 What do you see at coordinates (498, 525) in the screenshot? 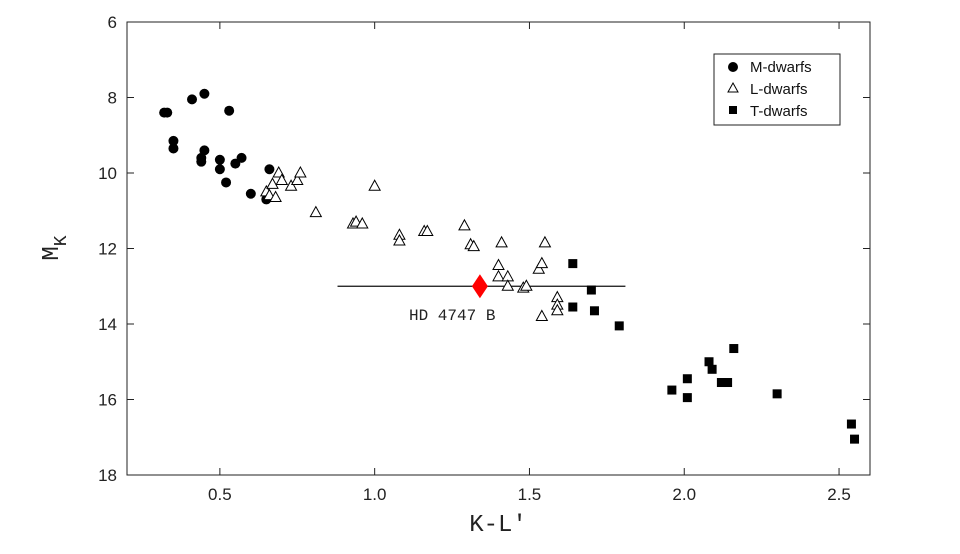
I see `x-axis-label: K-L'` at bounding box center [498, 525].